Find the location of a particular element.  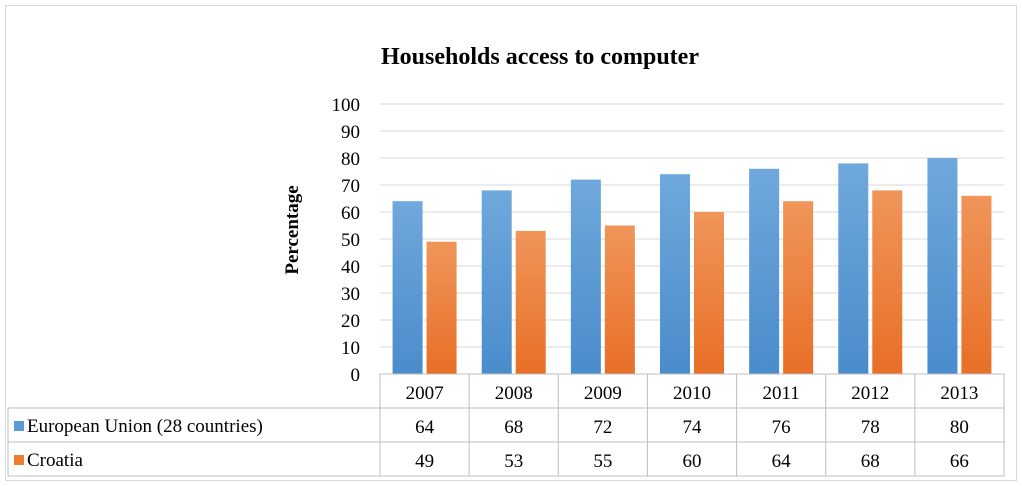

x-tick-label: 2007 is located at coordinates (425, 393).